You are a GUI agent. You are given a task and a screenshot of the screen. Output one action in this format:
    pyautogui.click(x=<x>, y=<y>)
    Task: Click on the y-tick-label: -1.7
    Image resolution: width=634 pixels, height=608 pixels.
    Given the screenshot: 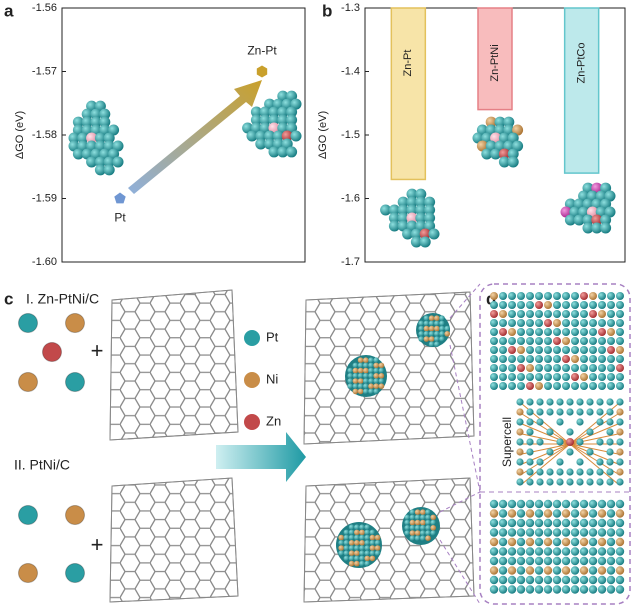 What is the action you would take?
    pyautogui.click(x=350, y=262)
    